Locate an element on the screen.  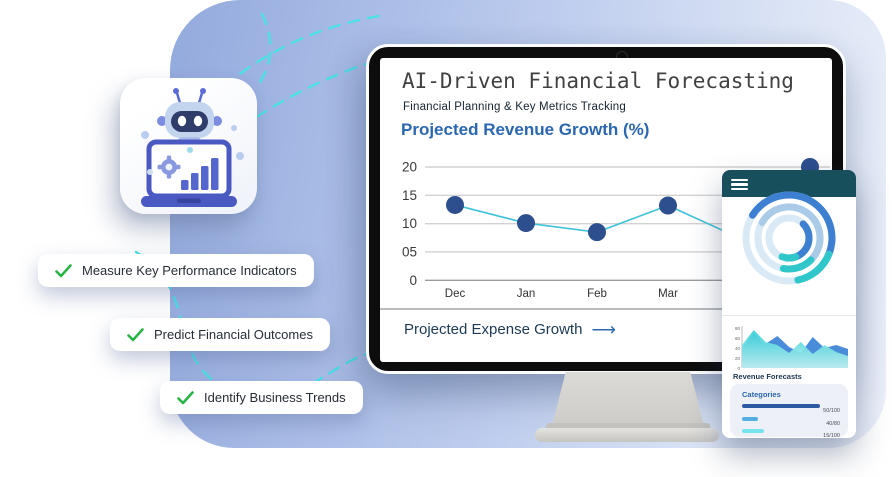
monitor-stand-lip is located at coordinates (628, 426).